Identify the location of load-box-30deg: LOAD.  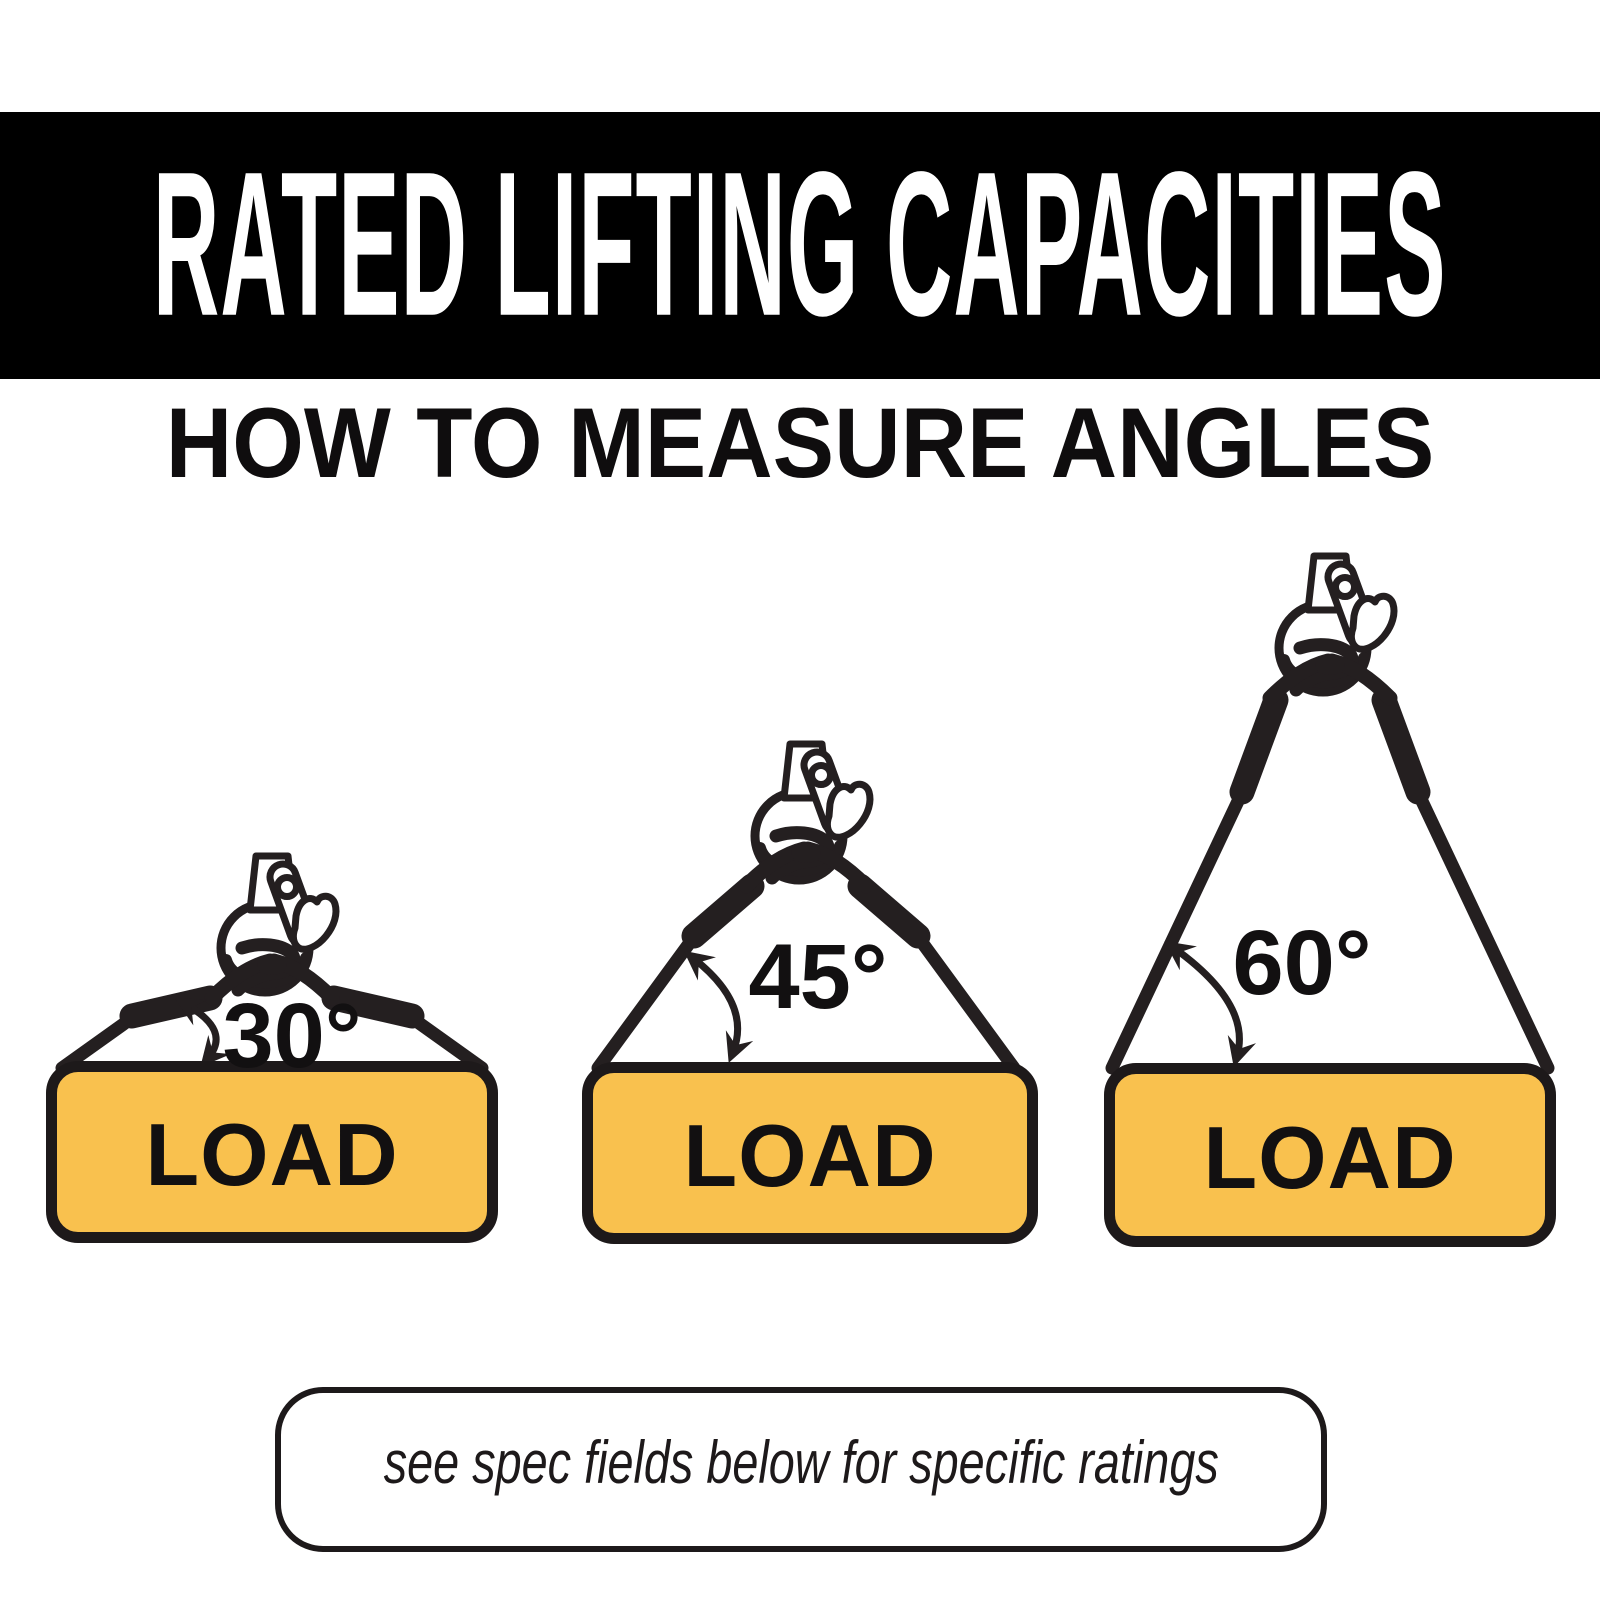
(272, 1152).